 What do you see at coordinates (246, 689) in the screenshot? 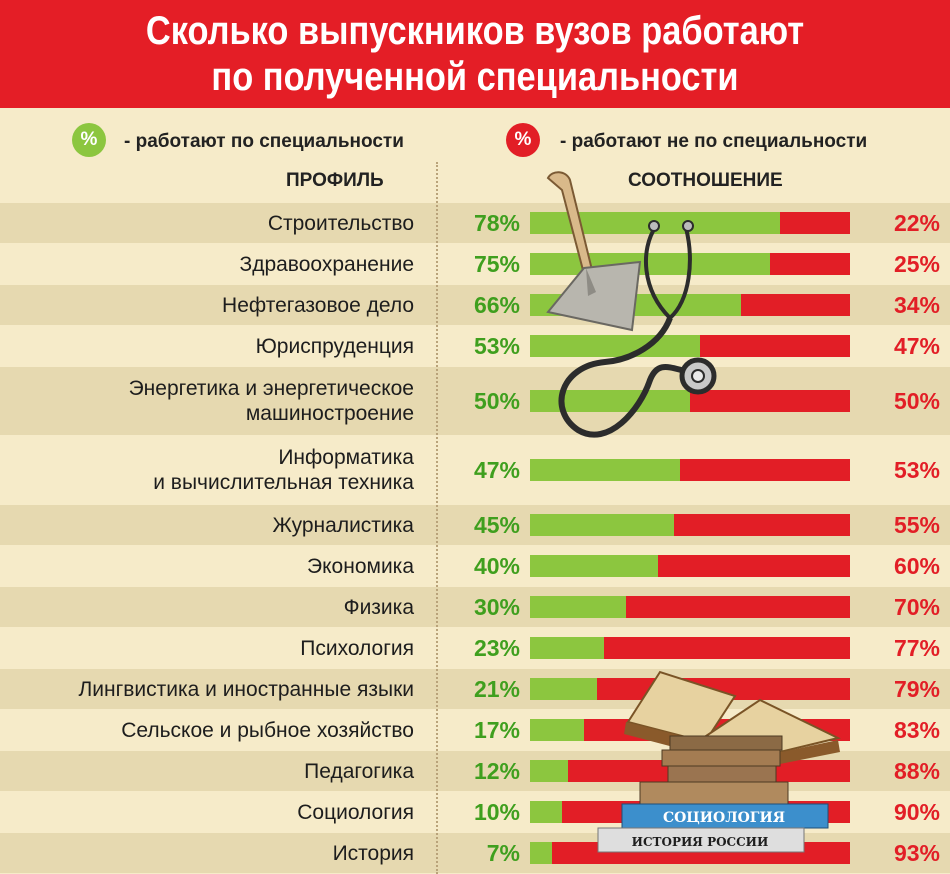
I see `category-label-line: Лингвистика и иностранные языки` at bounding box center [246, 689].